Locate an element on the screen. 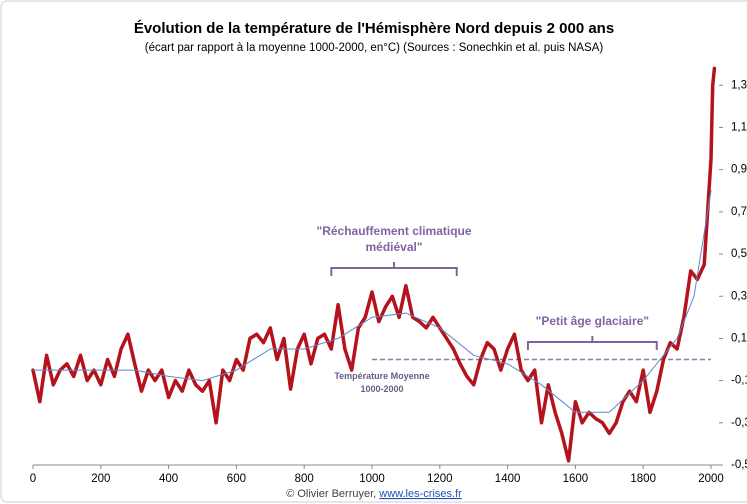 Image resolution: width=747 pixels, height=504 pixels. x-tick-label: 1400 is located at coordinates (508, 479).